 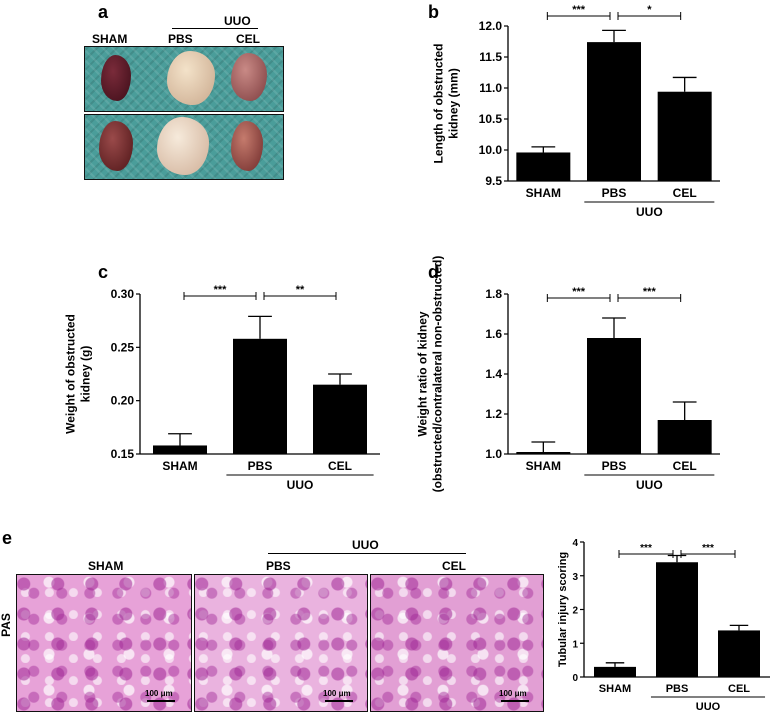 What do you see at coordinates (116, 146) in the screenshot?
I see `kidney-sham-bottom` at bounding box center [116, 146].